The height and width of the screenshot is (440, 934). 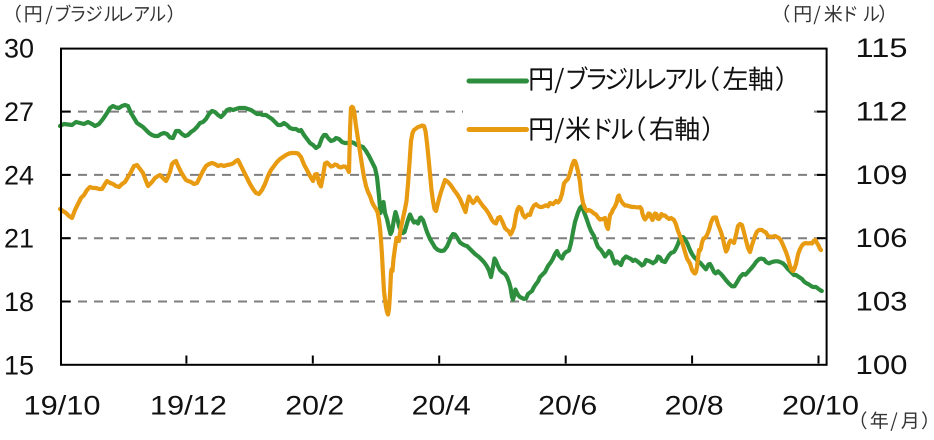 What do you see at coordinates (314, 405) in the screenshot?
I see `svg-text: 20/2` at bounding box center [314, 405].